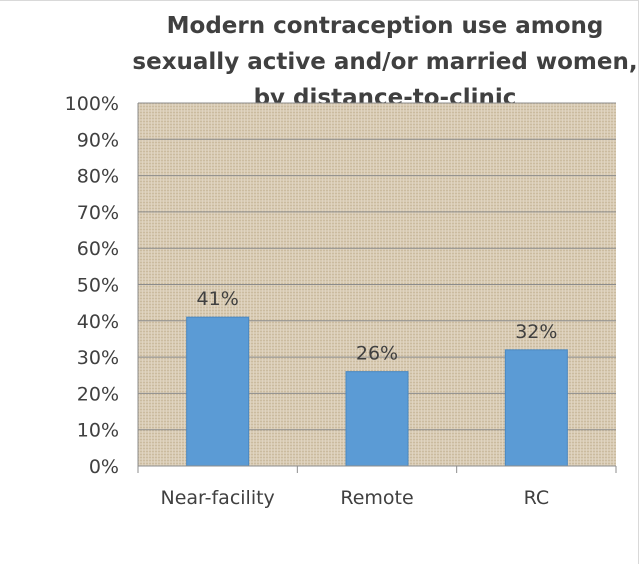 The width and height of the screenshot is (640, 565). Describe the element at coordinates (98, 249) in the screenshot. I see `y-tick-label: 60%` at that location.